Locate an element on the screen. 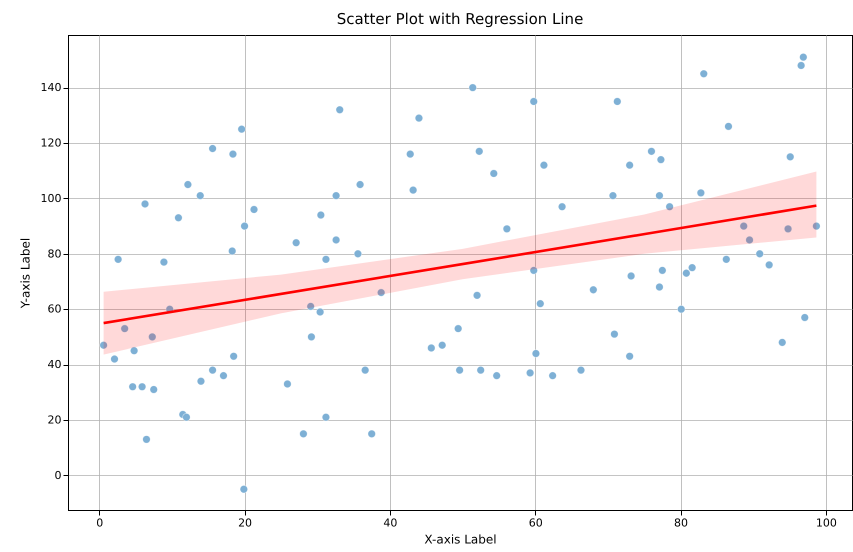  y-axis-title: Y-axis Label is located at coordinates (25, 274).